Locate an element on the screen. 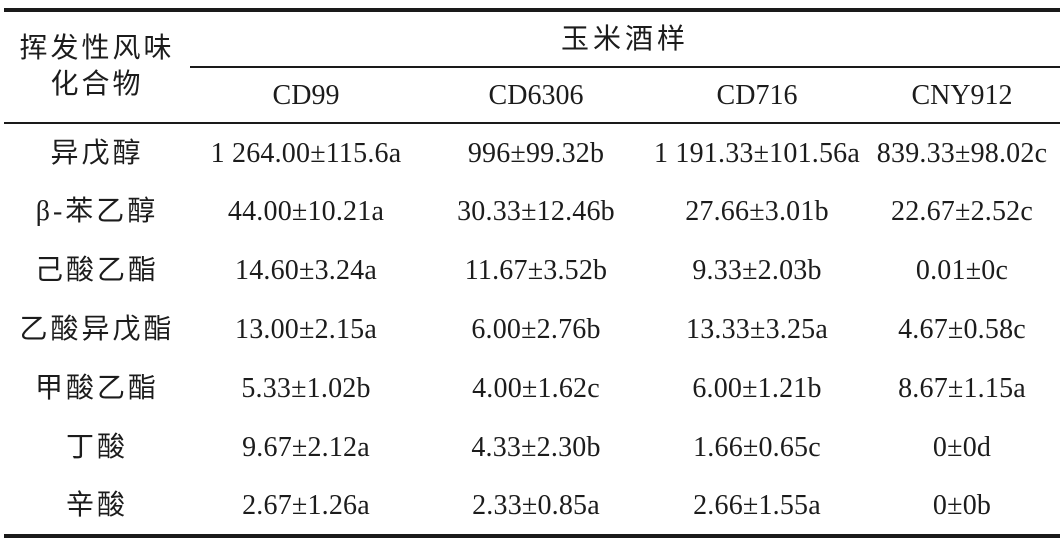 The height and width of the screenshot is (557, 1064). value-cell: 4.00±1.62c is located at coordinates (536, 388).